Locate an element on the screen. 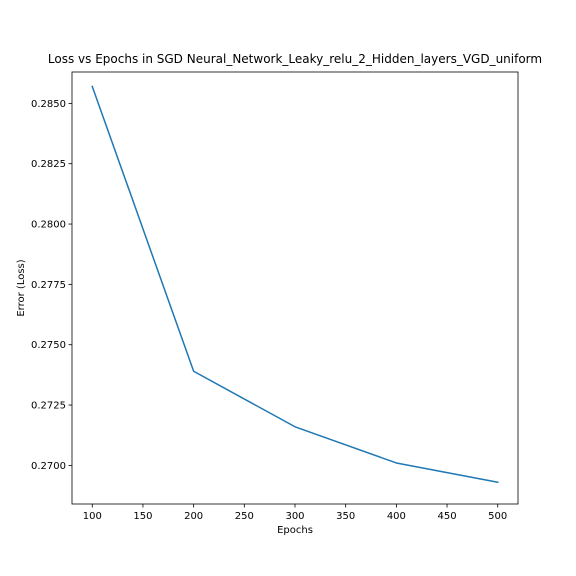 This screenshot has width=576, height=576. y-axis-label: Error (Loss) is located at coordinates (21, 287).